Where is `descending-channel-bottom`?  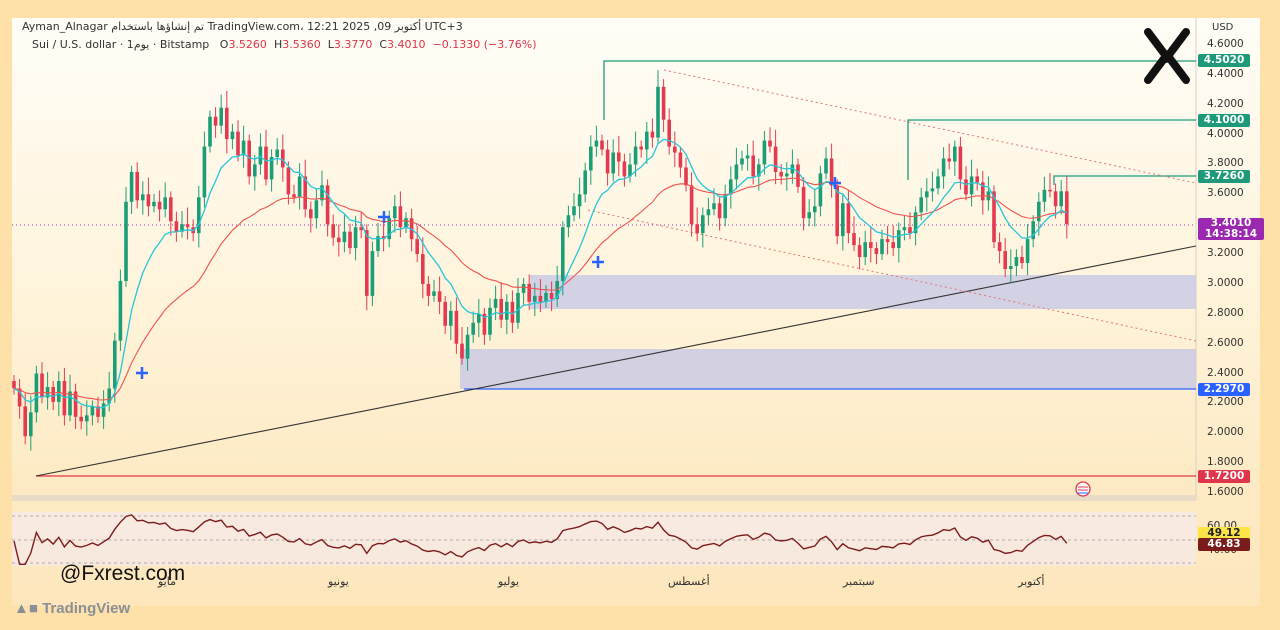
descending-channel-bottom is located at coordinates (892, 275).